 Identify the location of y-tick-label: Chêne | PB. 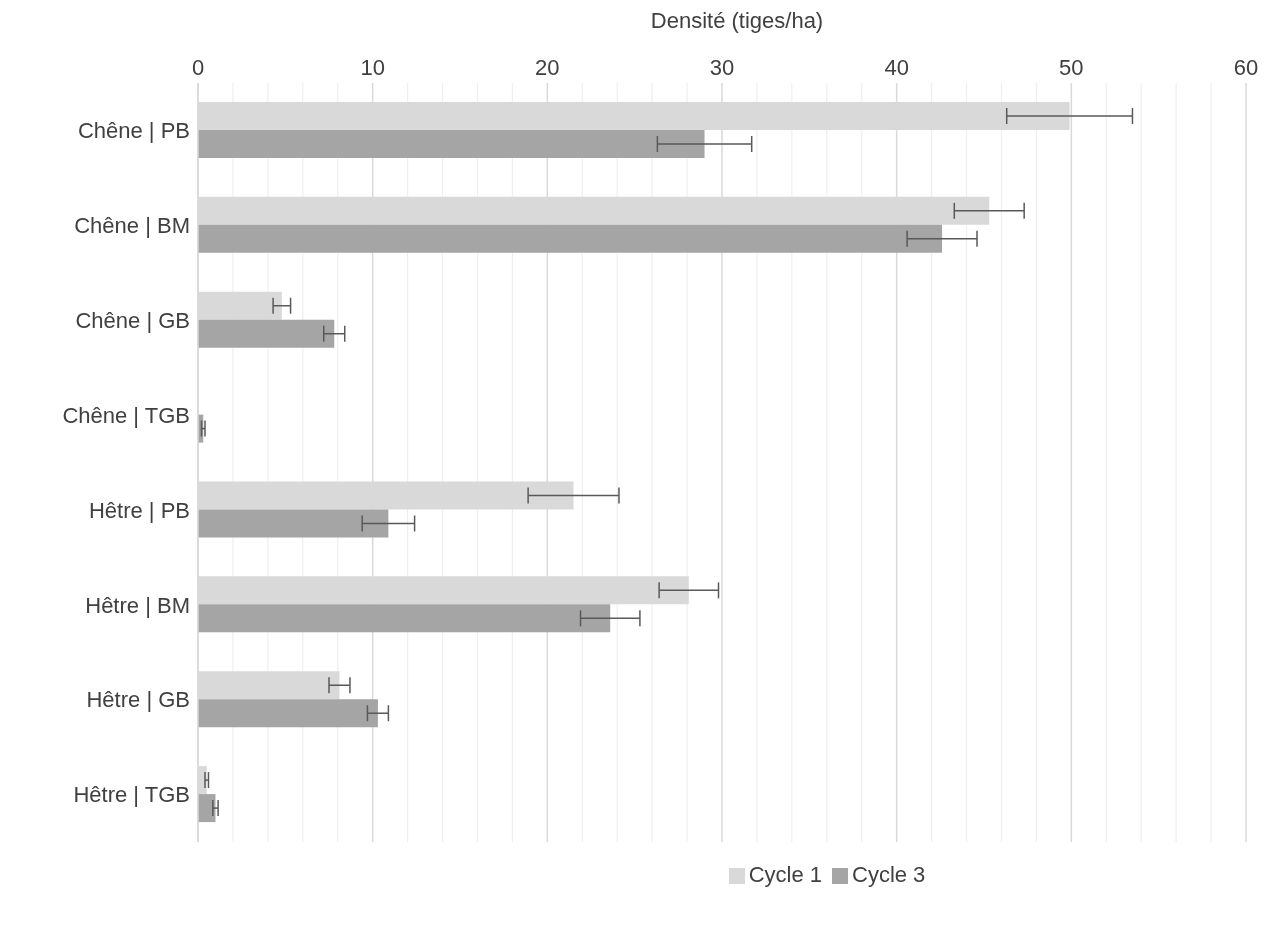
(133, 131).